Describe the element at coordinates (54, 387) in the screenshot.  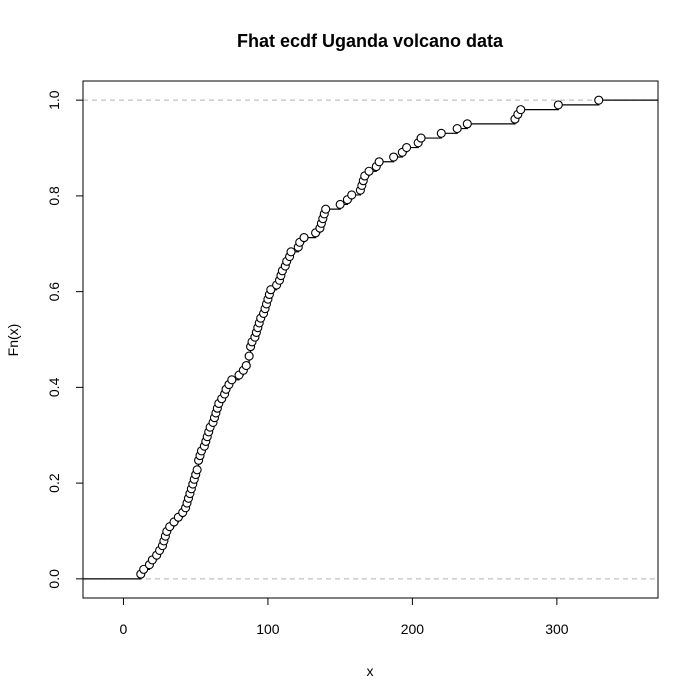
I see `y-tick-label: 0.4` at that location.